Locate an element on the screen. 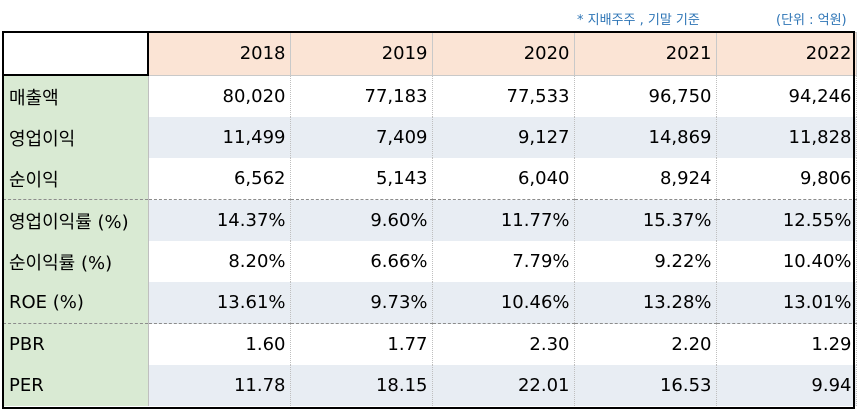  table-cell: 2.20 is located at coordinates (645, 344).